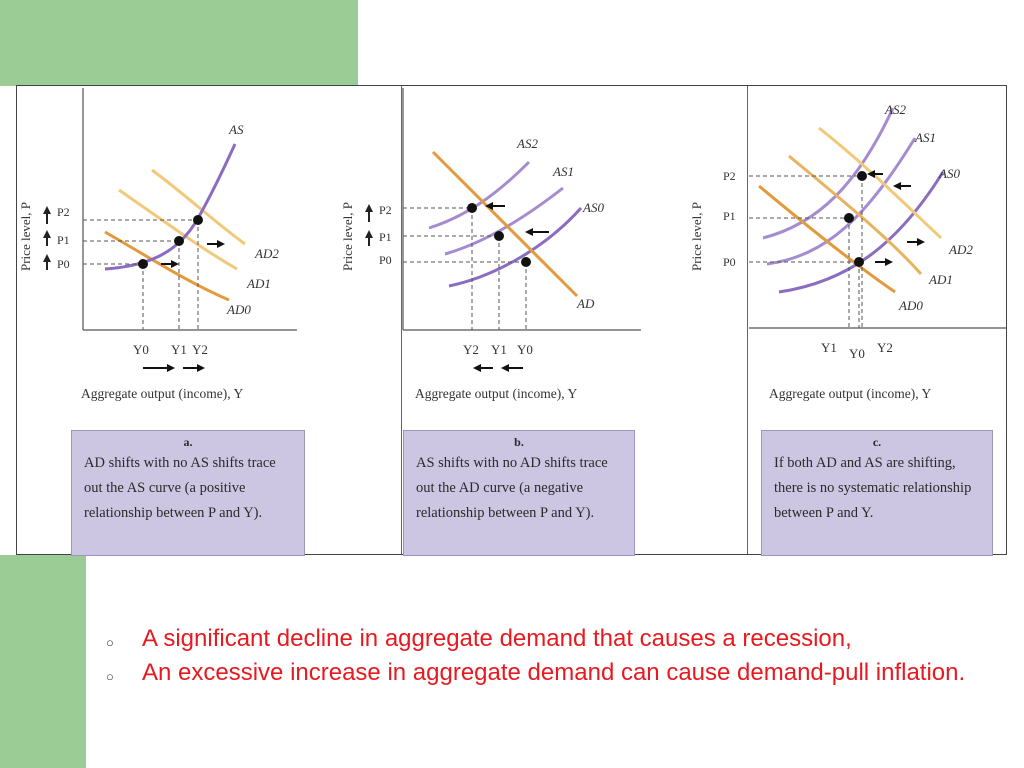 This screenshot has height=768, width=1024. I want to click on panel-a-curve-ad0, so click(167, 266).